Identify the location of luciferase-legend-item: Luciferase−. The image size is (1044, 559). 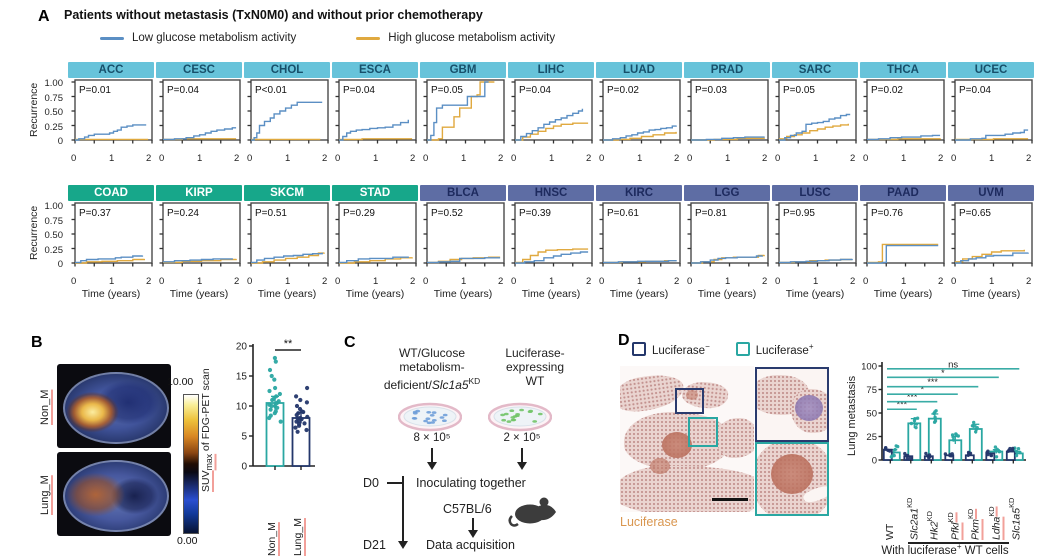
(671, 349).